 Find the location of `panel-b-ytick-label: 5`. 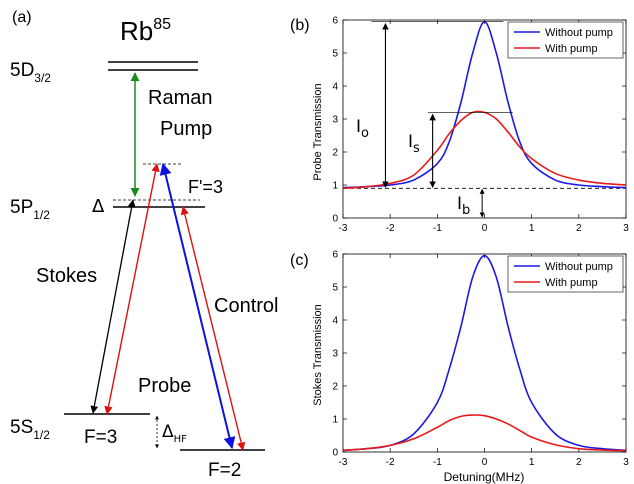

panel-b-ytick-label: 5 is located at coordinates (335, 54).